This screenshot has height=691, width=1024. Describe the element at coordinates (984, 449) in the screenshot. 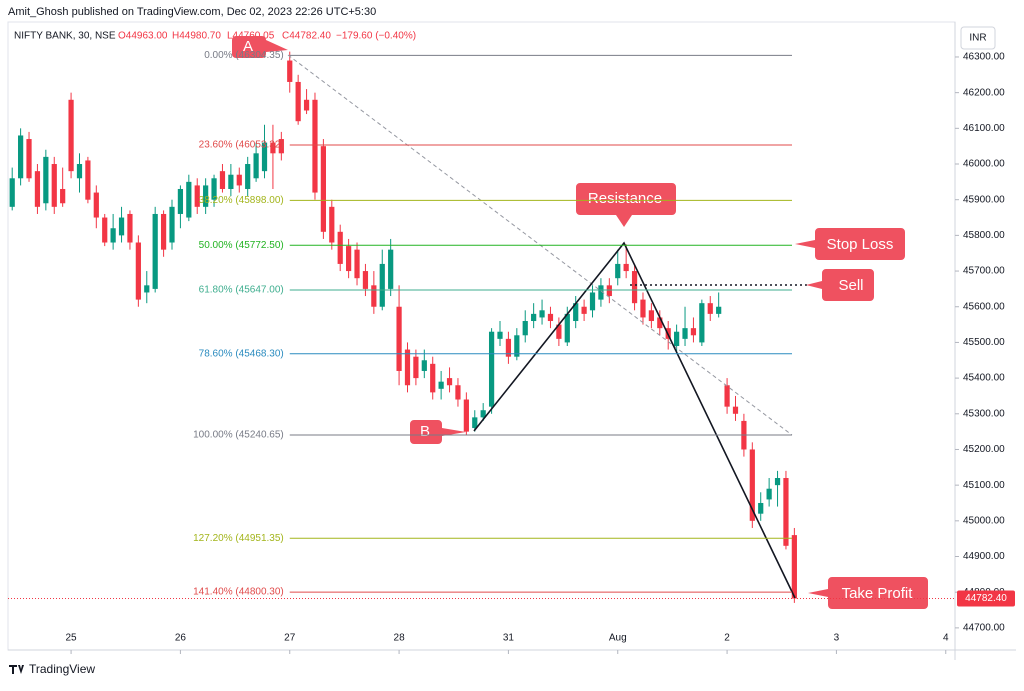

I see `y-tick-label: 45200.00` at that location.